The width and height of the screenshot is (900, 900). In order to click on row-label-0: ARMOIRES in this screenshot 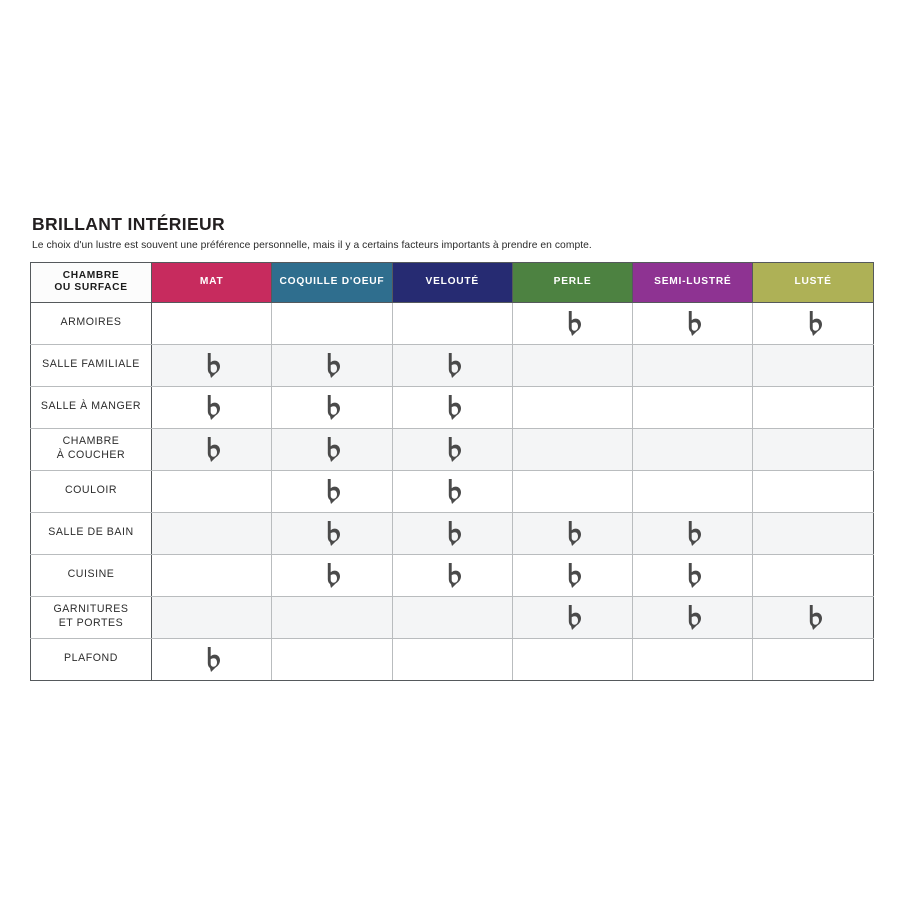, I will do `click(91, 323)`.